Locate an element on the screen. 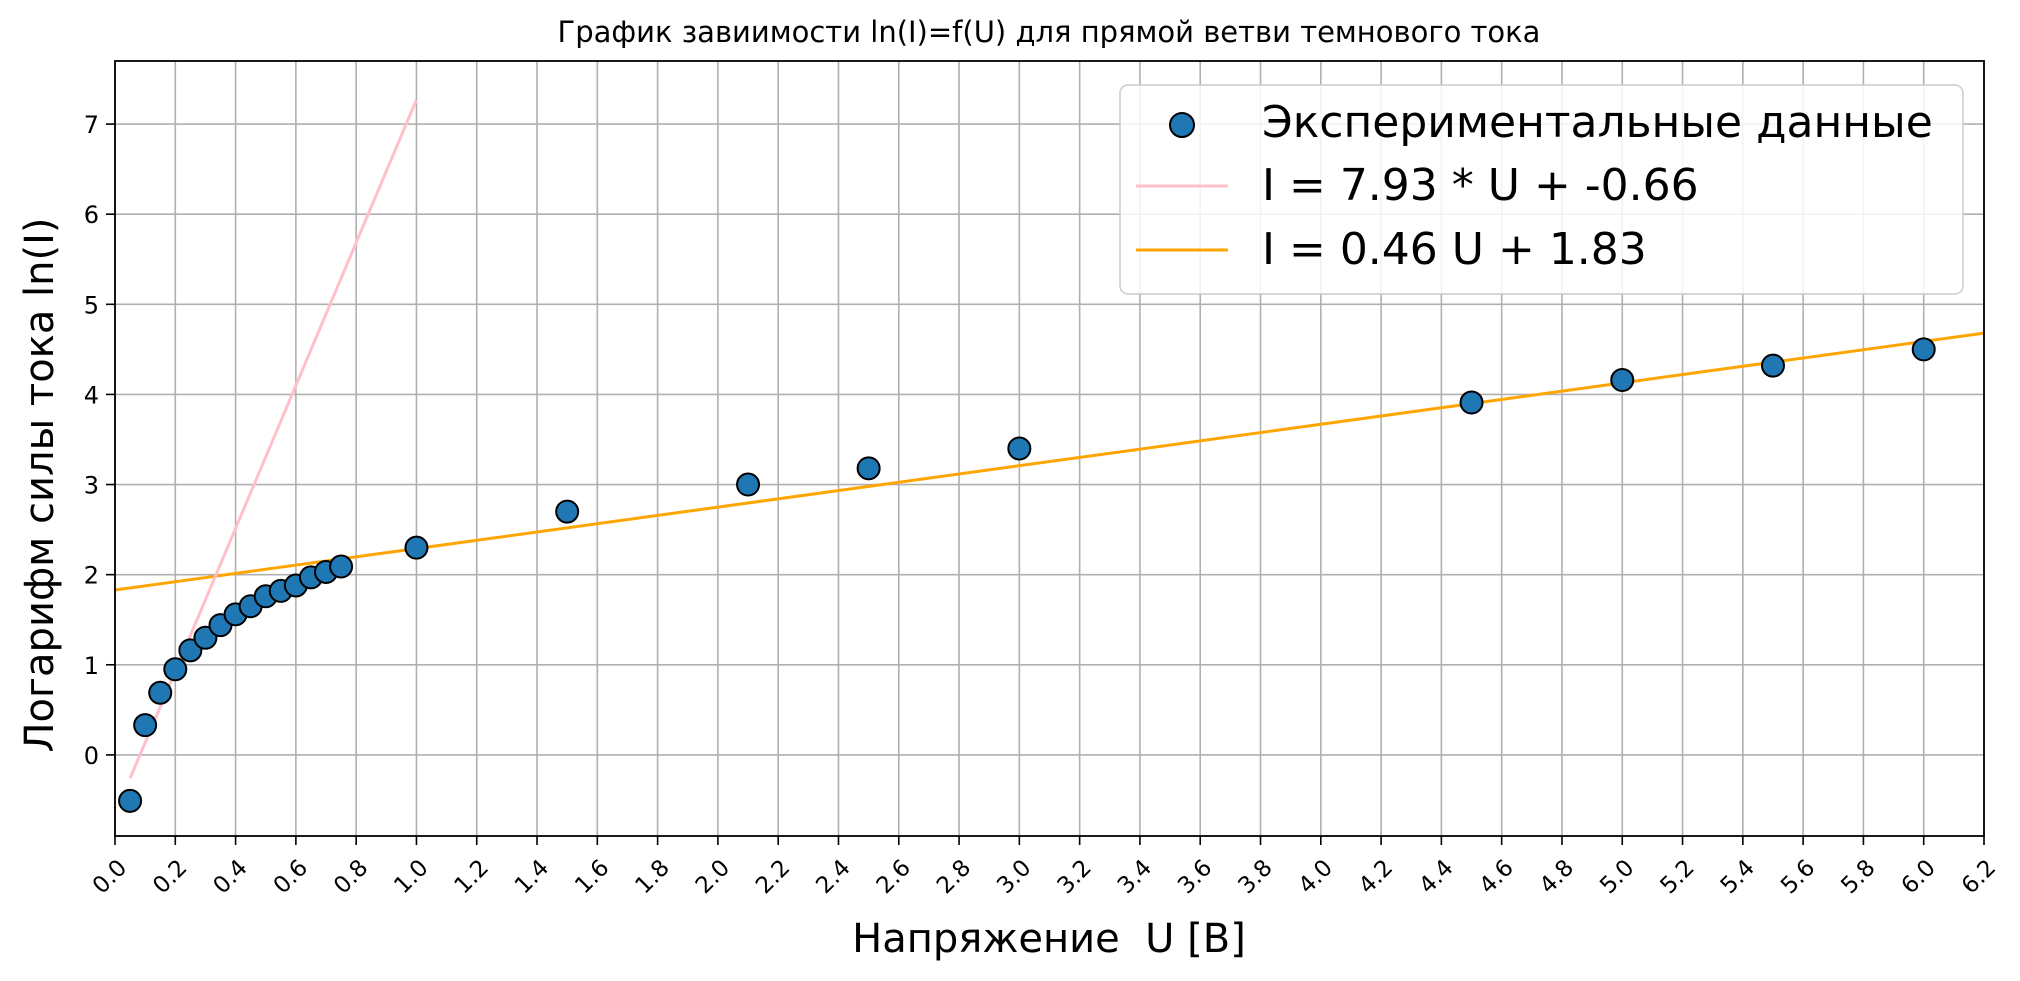  y-tick-label: 6 is located at coordinates (91, 215).